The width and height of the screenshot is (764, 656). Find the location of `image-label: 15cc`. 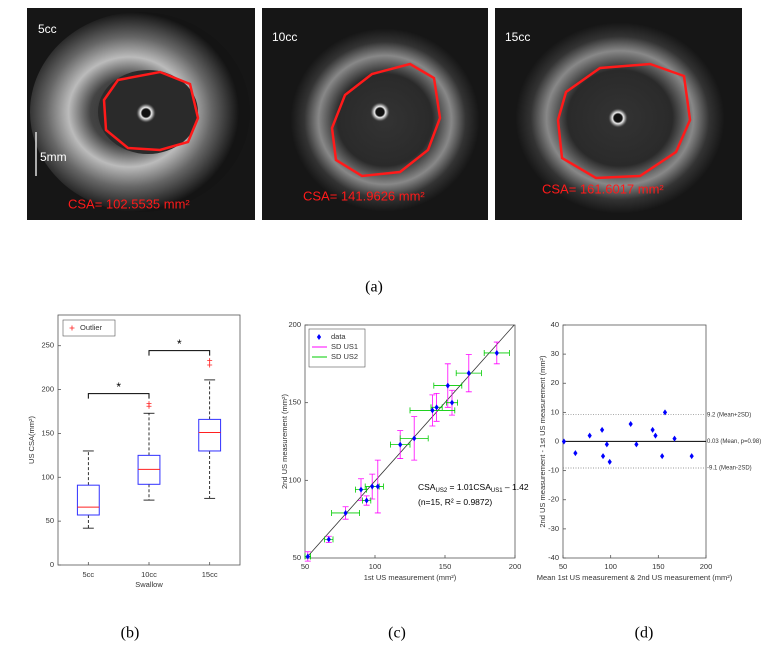

image-label: 15cc is located at coordinates (517, 37).